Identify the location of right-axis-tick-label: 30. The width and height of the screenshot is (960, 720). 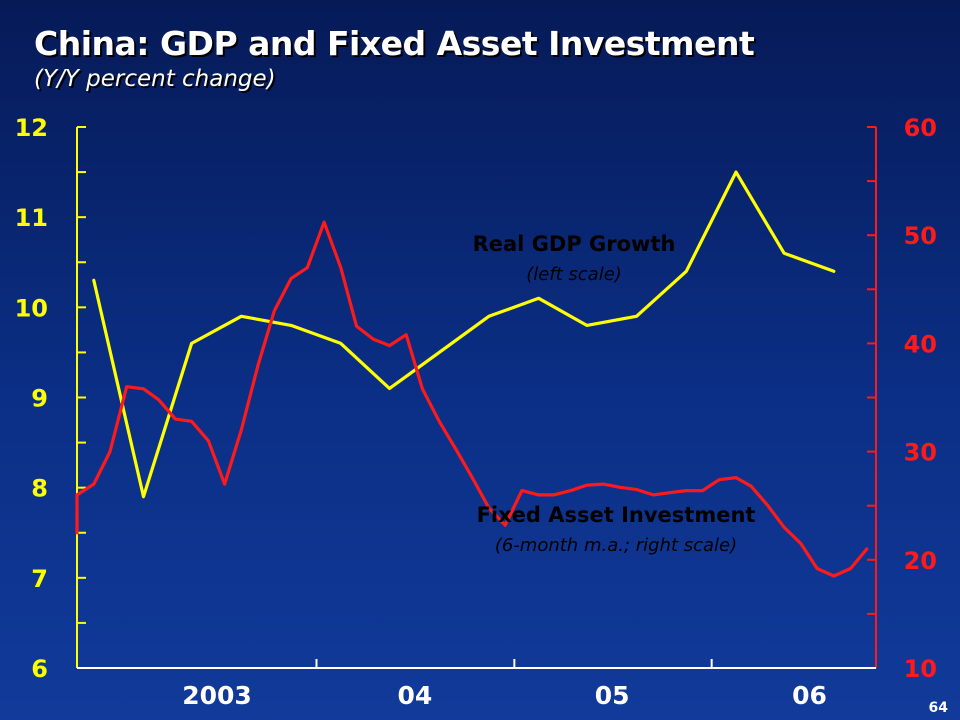
(920, 453).